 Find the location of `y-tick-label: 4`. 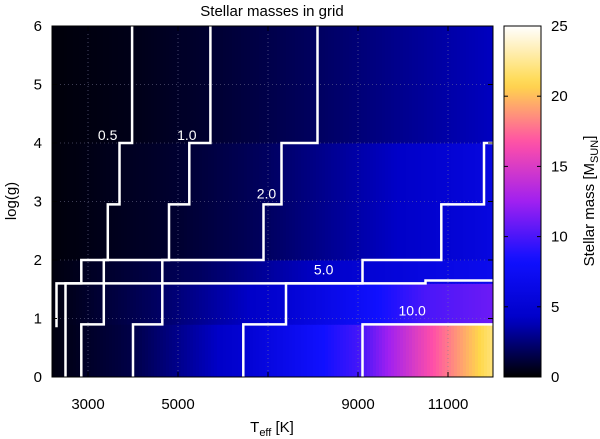

y-tick-label: 4 is located at coordinates (38, 143).